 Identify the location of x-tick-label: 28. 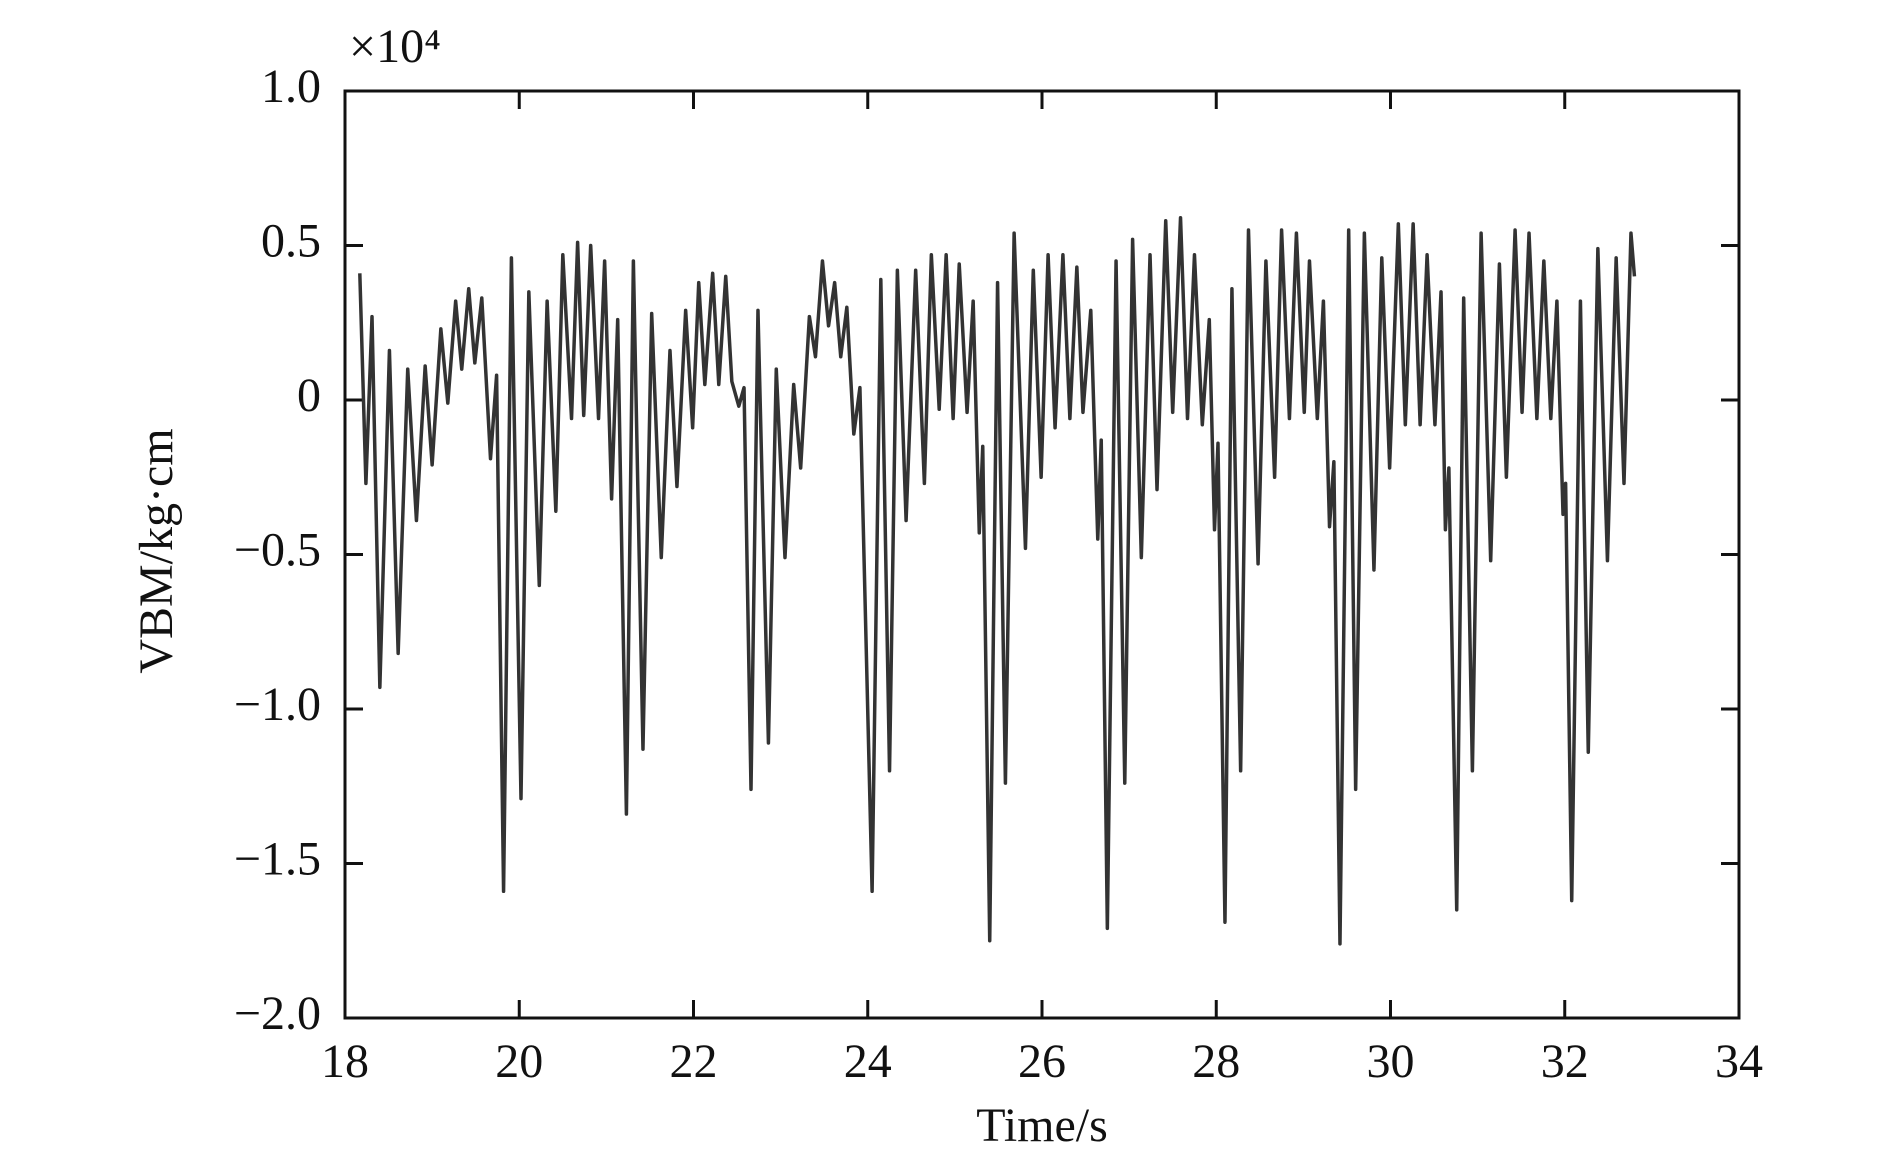
(1216, 1061).